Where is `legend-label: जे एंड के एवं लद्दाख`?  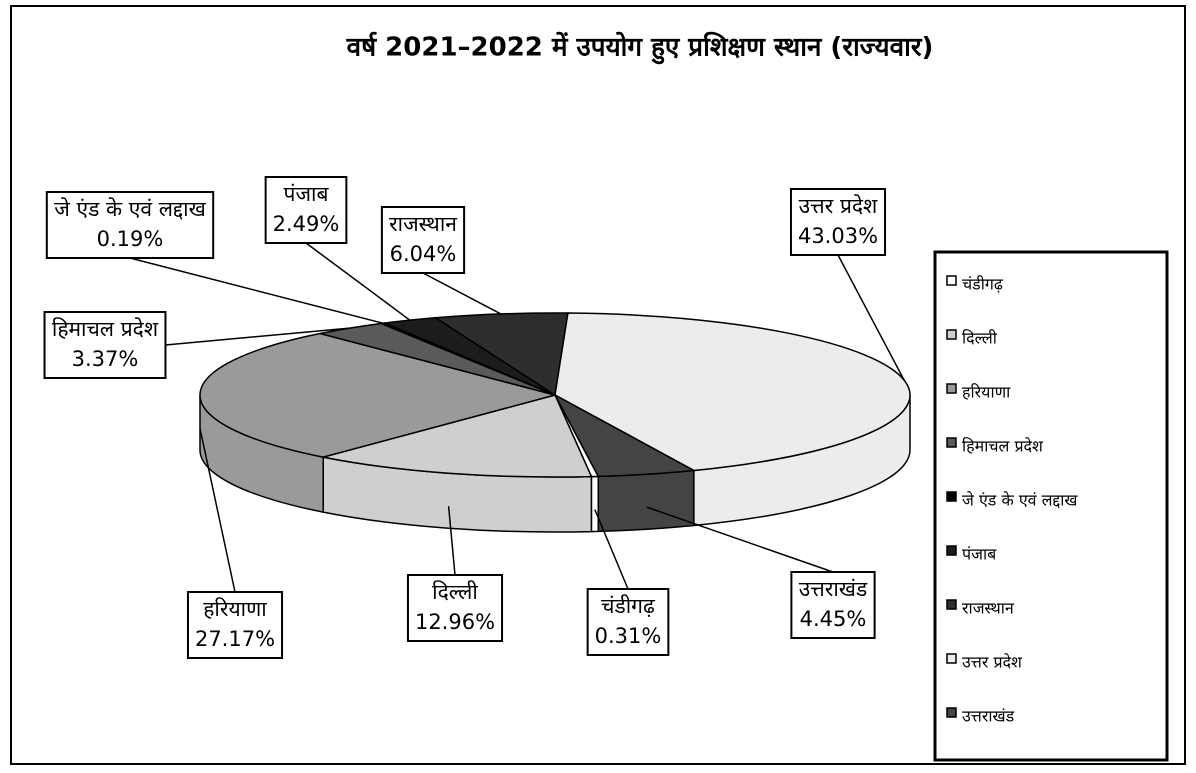 legend-label: जे एंड के एवं लद्दाख is located at coordinates (1020, 500).